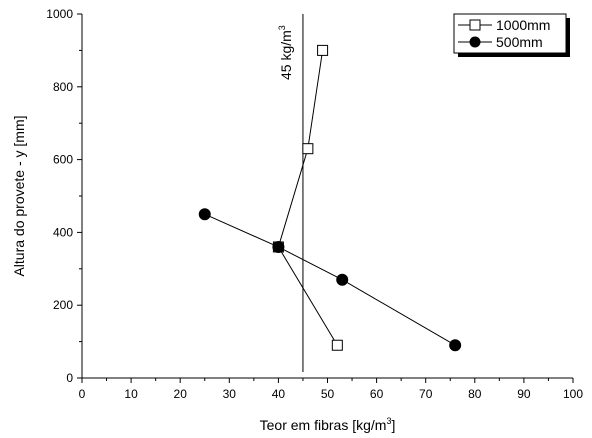 This screenshot has width=592, height=438. Describe the element at coordinates (307, 198) in the screenshot. I see `series-line-1000mm` at that location.